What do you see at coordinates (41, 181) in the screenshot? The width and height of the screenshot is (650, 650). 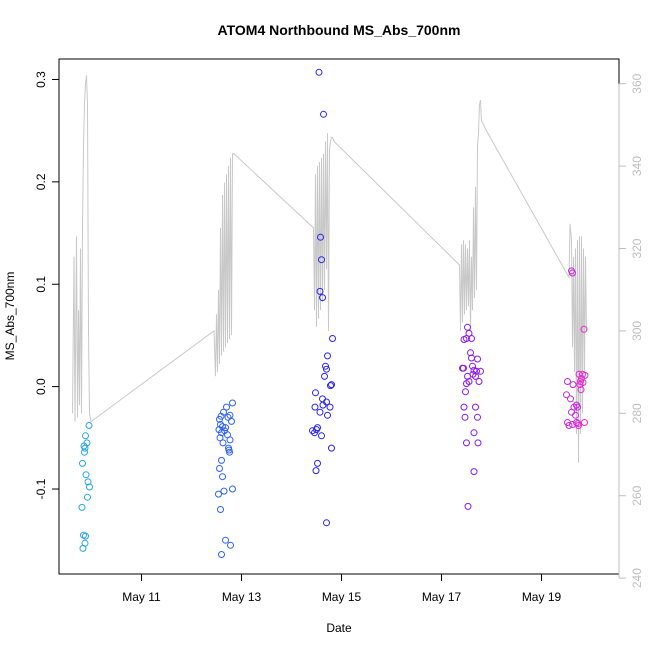 I see `y-tick-label: 0.2` at bounding box center [41, 181].